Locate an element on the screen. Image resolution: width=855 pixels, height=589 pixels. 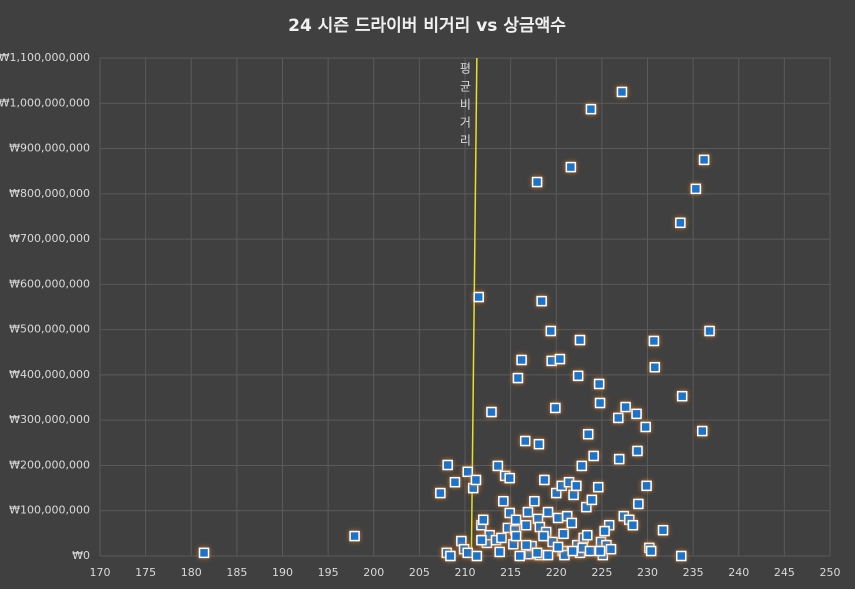
chart-title: 24 시즌 드라이버 비거리 vs 상금액수 is located at coordinates (427, 26).